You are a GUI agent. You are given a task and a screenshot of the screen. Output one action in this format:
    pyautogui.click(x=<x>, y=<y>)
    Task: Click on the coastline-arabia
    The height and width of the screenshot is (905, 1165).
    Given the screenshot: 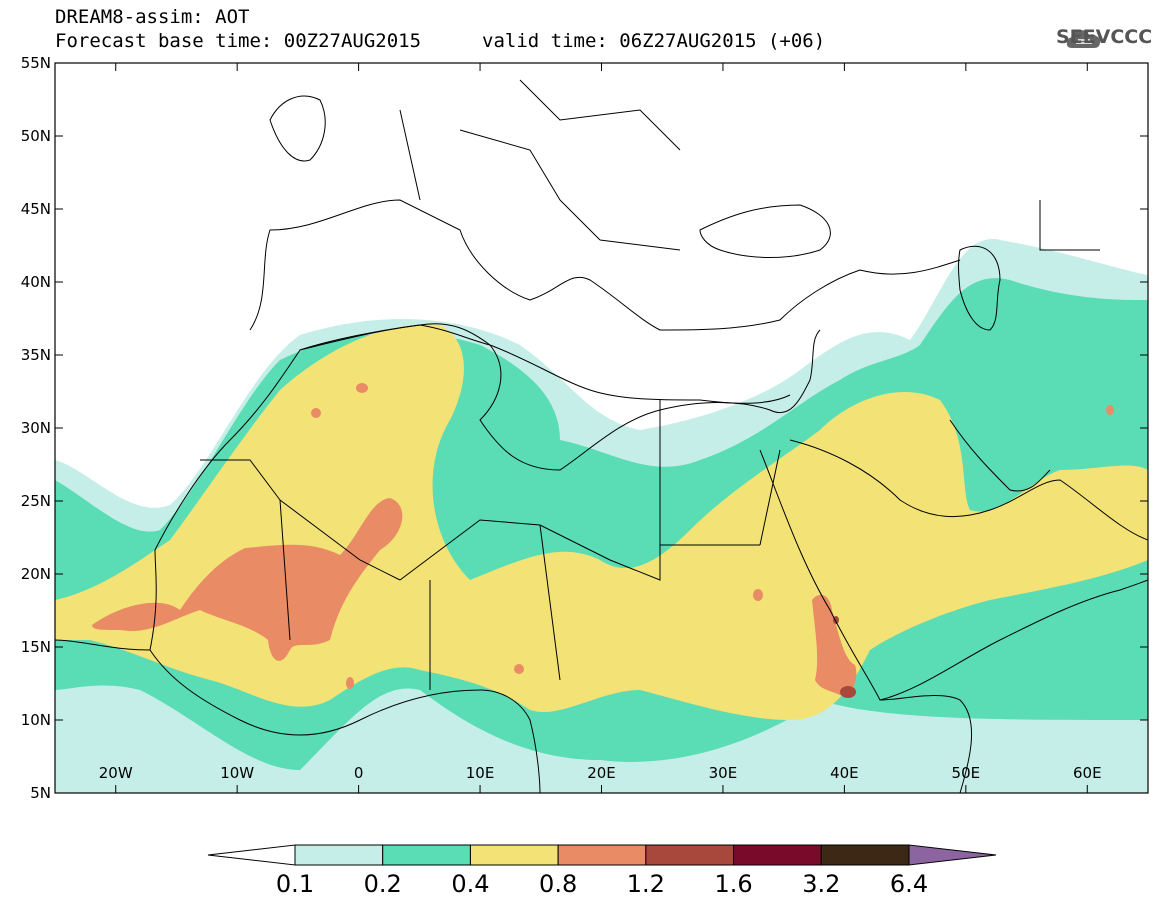 What is the action you would take?
    pyautogui.click(x=968, y=490)
    